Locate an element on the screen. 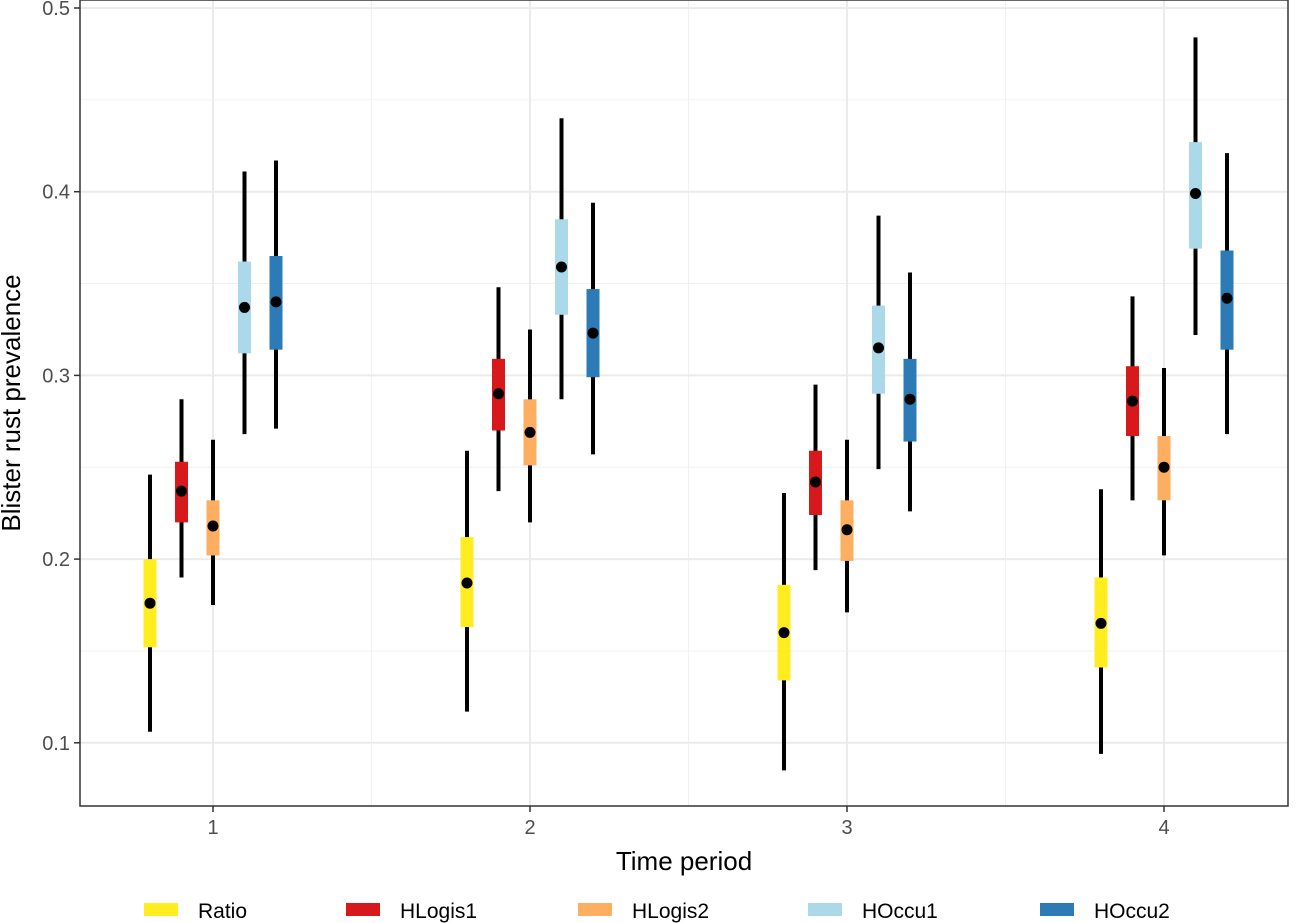  y-tick-label: 0.5 is located at coordinates (56, 10).